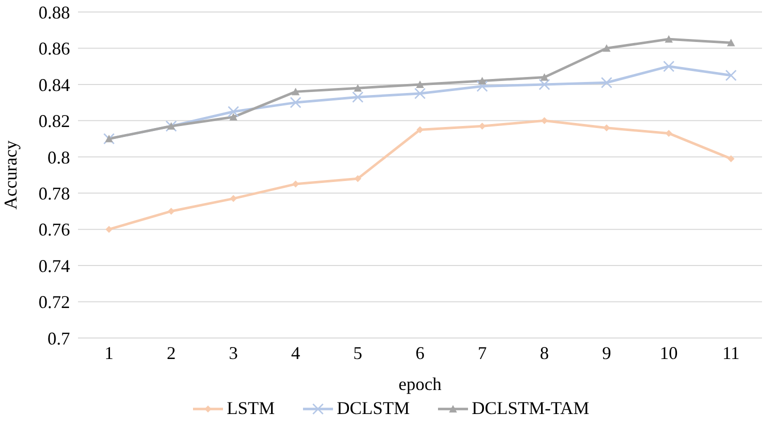 The image size is (766, 423). Describe the element at coordinates (109, 352) in the screenshot. I see `x-tick-label: 1` at that location.